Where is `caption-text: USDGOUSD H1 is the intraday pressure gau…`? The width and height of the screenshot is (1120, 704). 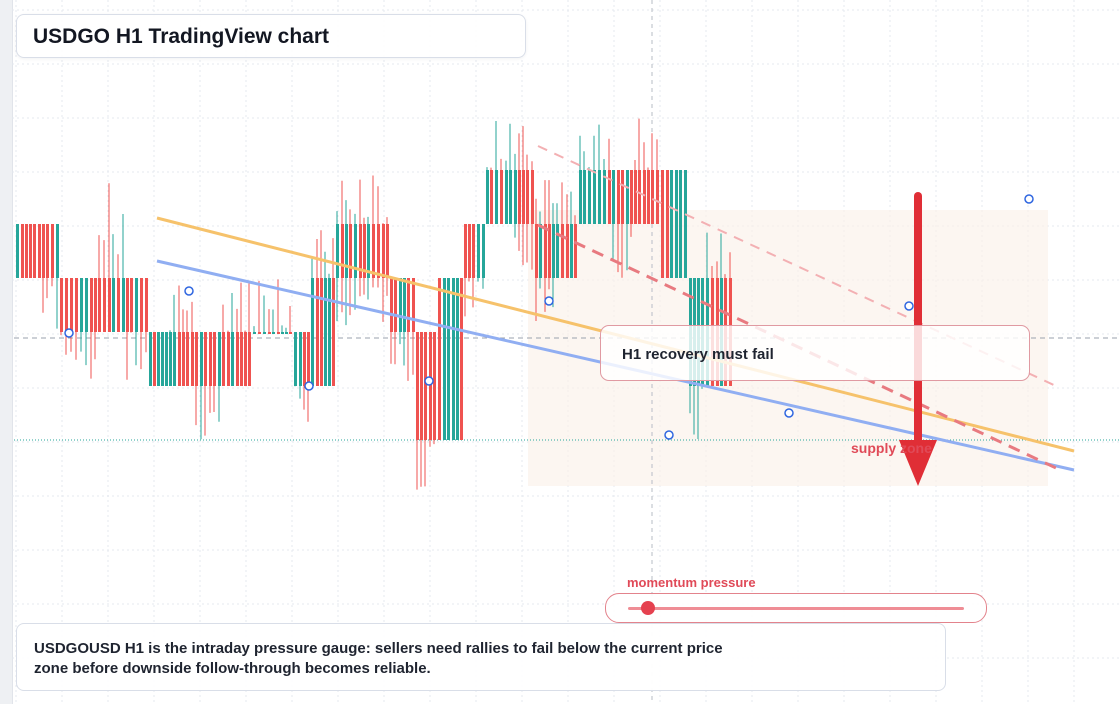 caption-text: USDGOUSD H1 is the intraday pressure gau… is located at coordinates (378, 658).